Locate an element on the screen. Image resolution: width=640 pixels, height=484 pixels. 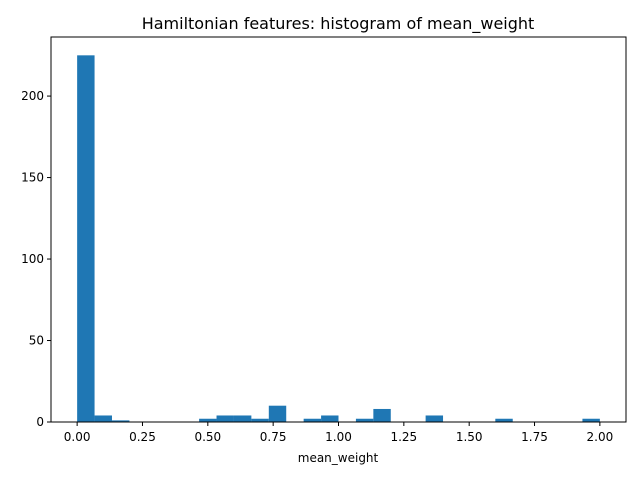
y-axis-ticks: 0 50 100 150 200 is located at coordinates (36, 259).